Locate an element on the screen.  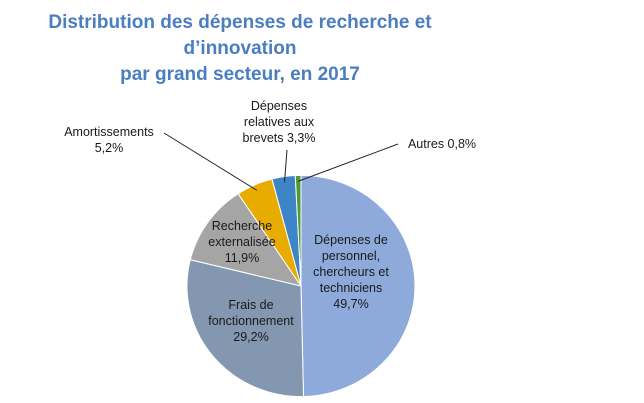
pie-slice-recherche-externalisee is located at coordinates (246, 240).